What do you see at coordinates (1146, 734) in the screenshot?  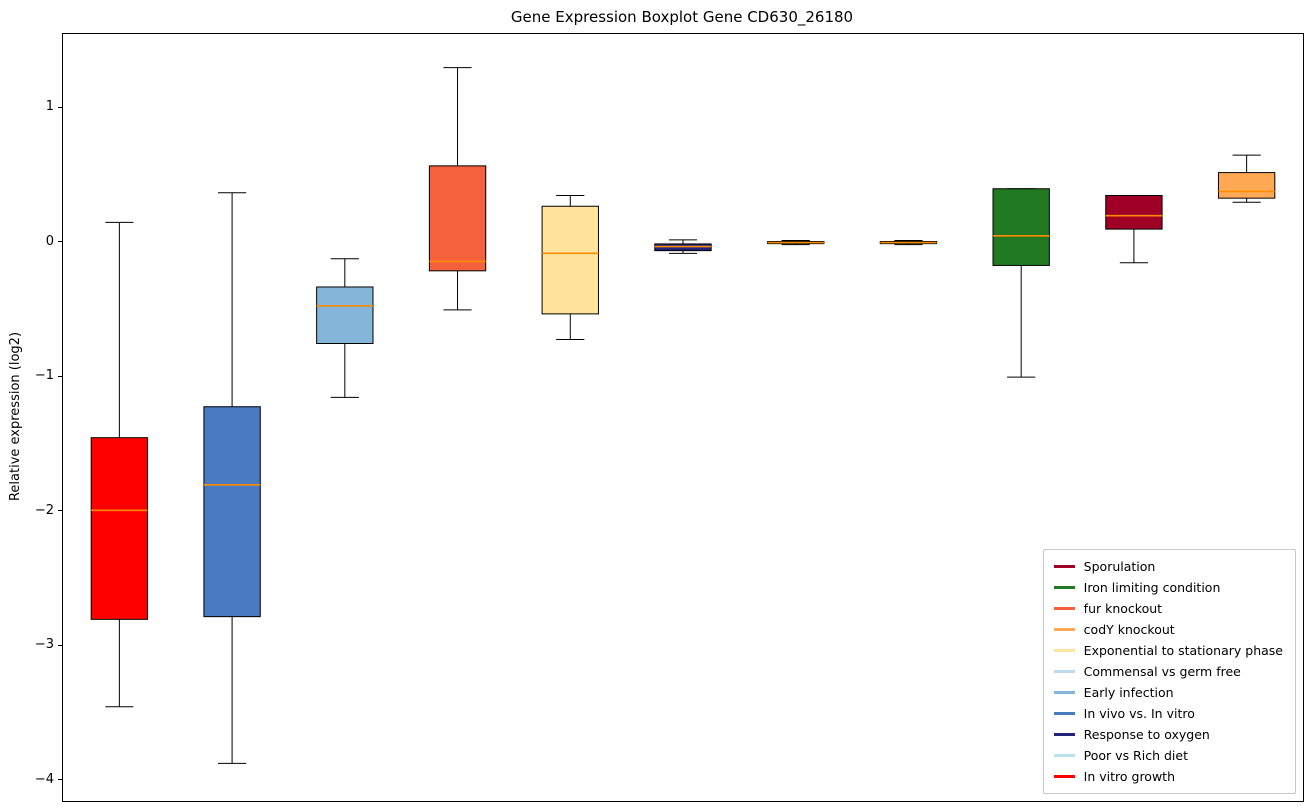 I see `legend-label: Response to oxygen` at bounding box center [1146, 734].